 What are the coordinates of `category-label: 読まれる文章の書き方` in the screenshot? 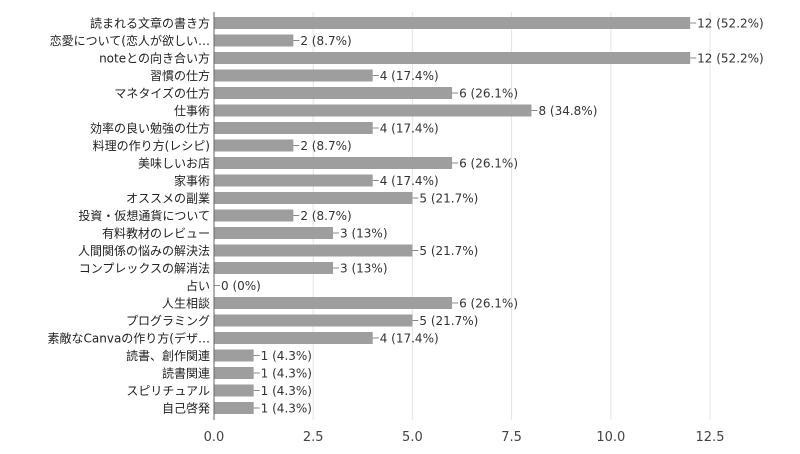 It's located at (150, 23).